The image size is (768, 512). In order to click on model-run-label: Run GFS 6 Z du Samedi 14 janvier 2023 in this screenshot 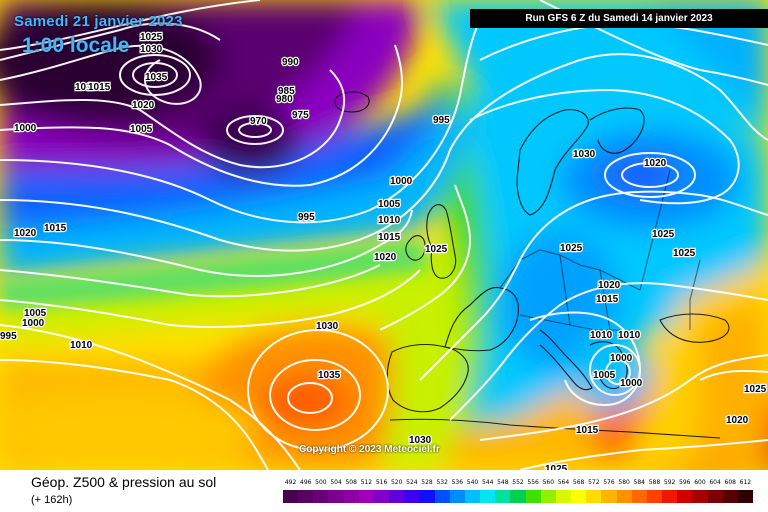, I will do `click(619, 18)`.